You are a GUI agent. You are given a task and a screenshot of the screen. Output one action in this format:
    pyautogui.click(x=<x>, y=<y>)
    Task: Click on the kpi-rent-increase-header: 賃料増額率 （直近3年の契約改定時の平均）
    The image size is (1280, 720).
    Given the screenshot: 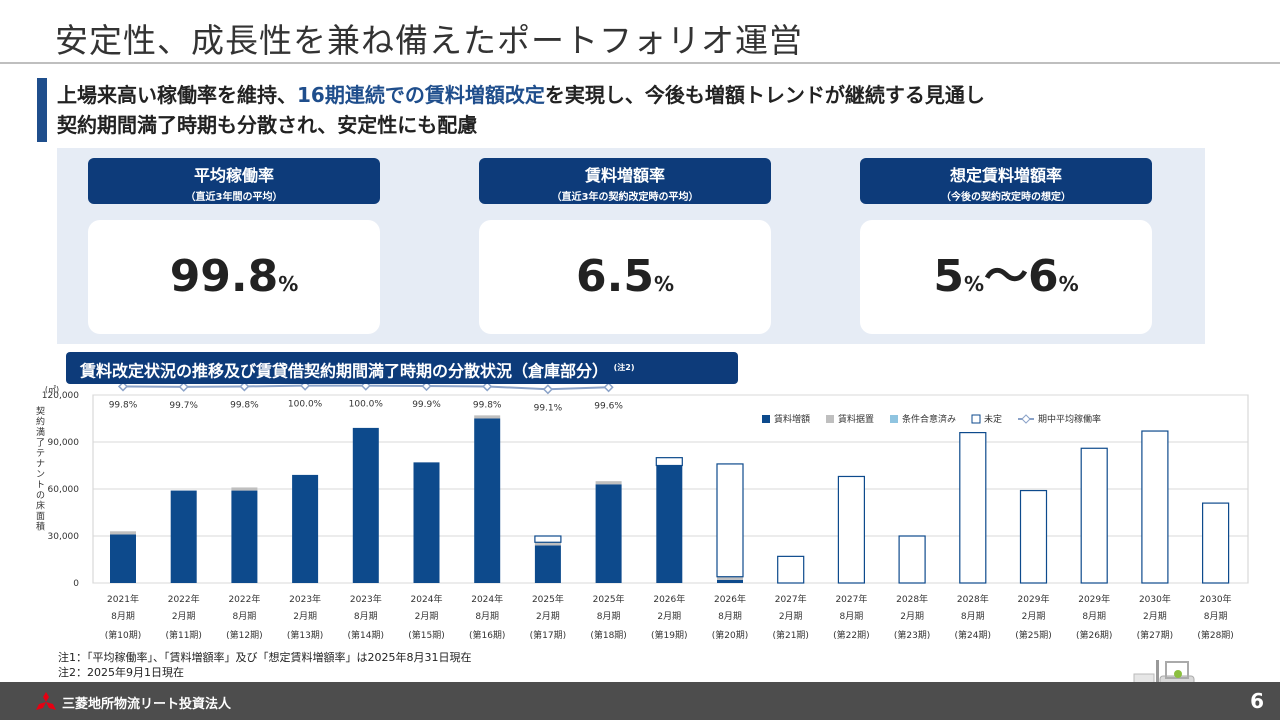 What is the action you would take?
    pyautogui.click(x=625, y=181)
    